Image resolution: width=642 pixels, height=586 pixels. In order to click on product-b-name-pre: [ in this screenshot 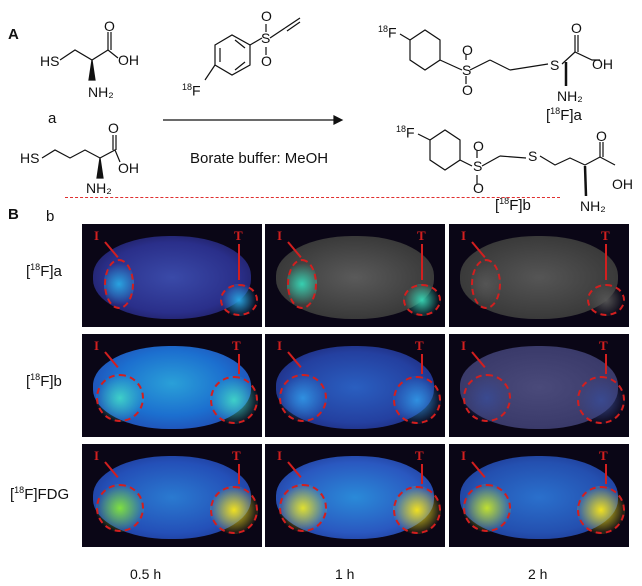, I will do `click(497, 205)`.